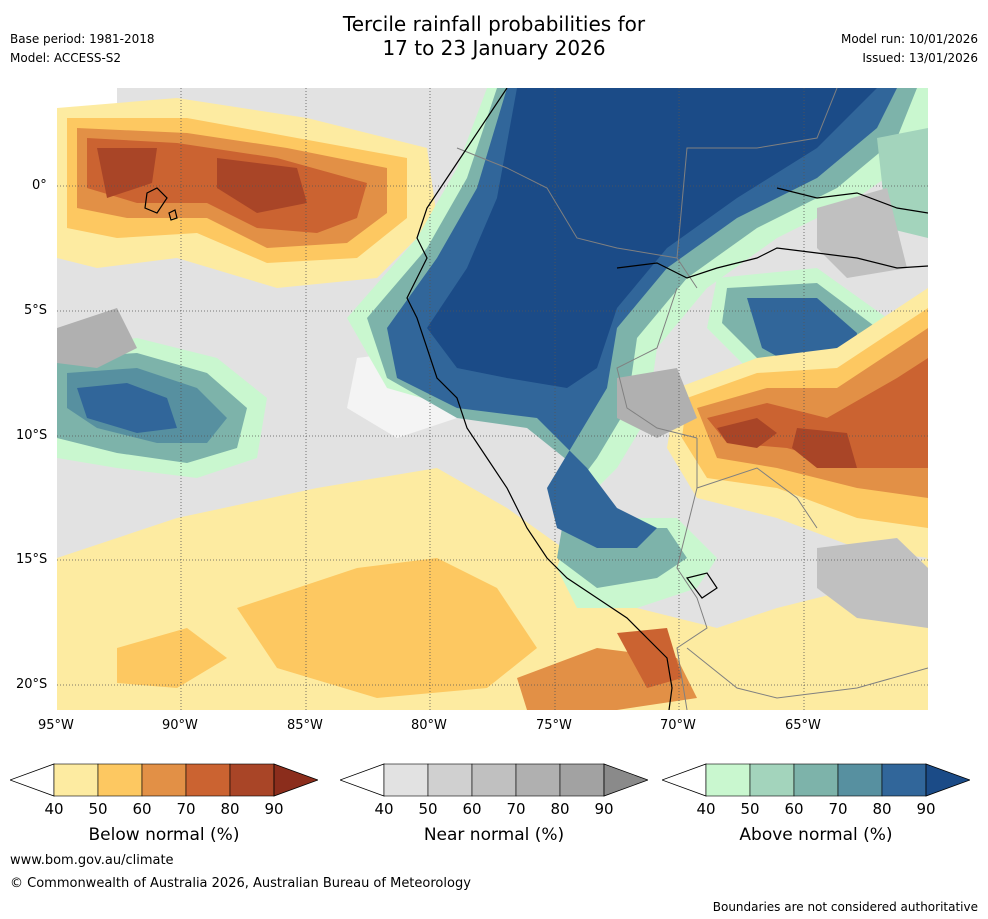  What do you see at coordinates (787, 443) in the screenshot?
I see `region-below-90-east` at bounding box center [787, 443].